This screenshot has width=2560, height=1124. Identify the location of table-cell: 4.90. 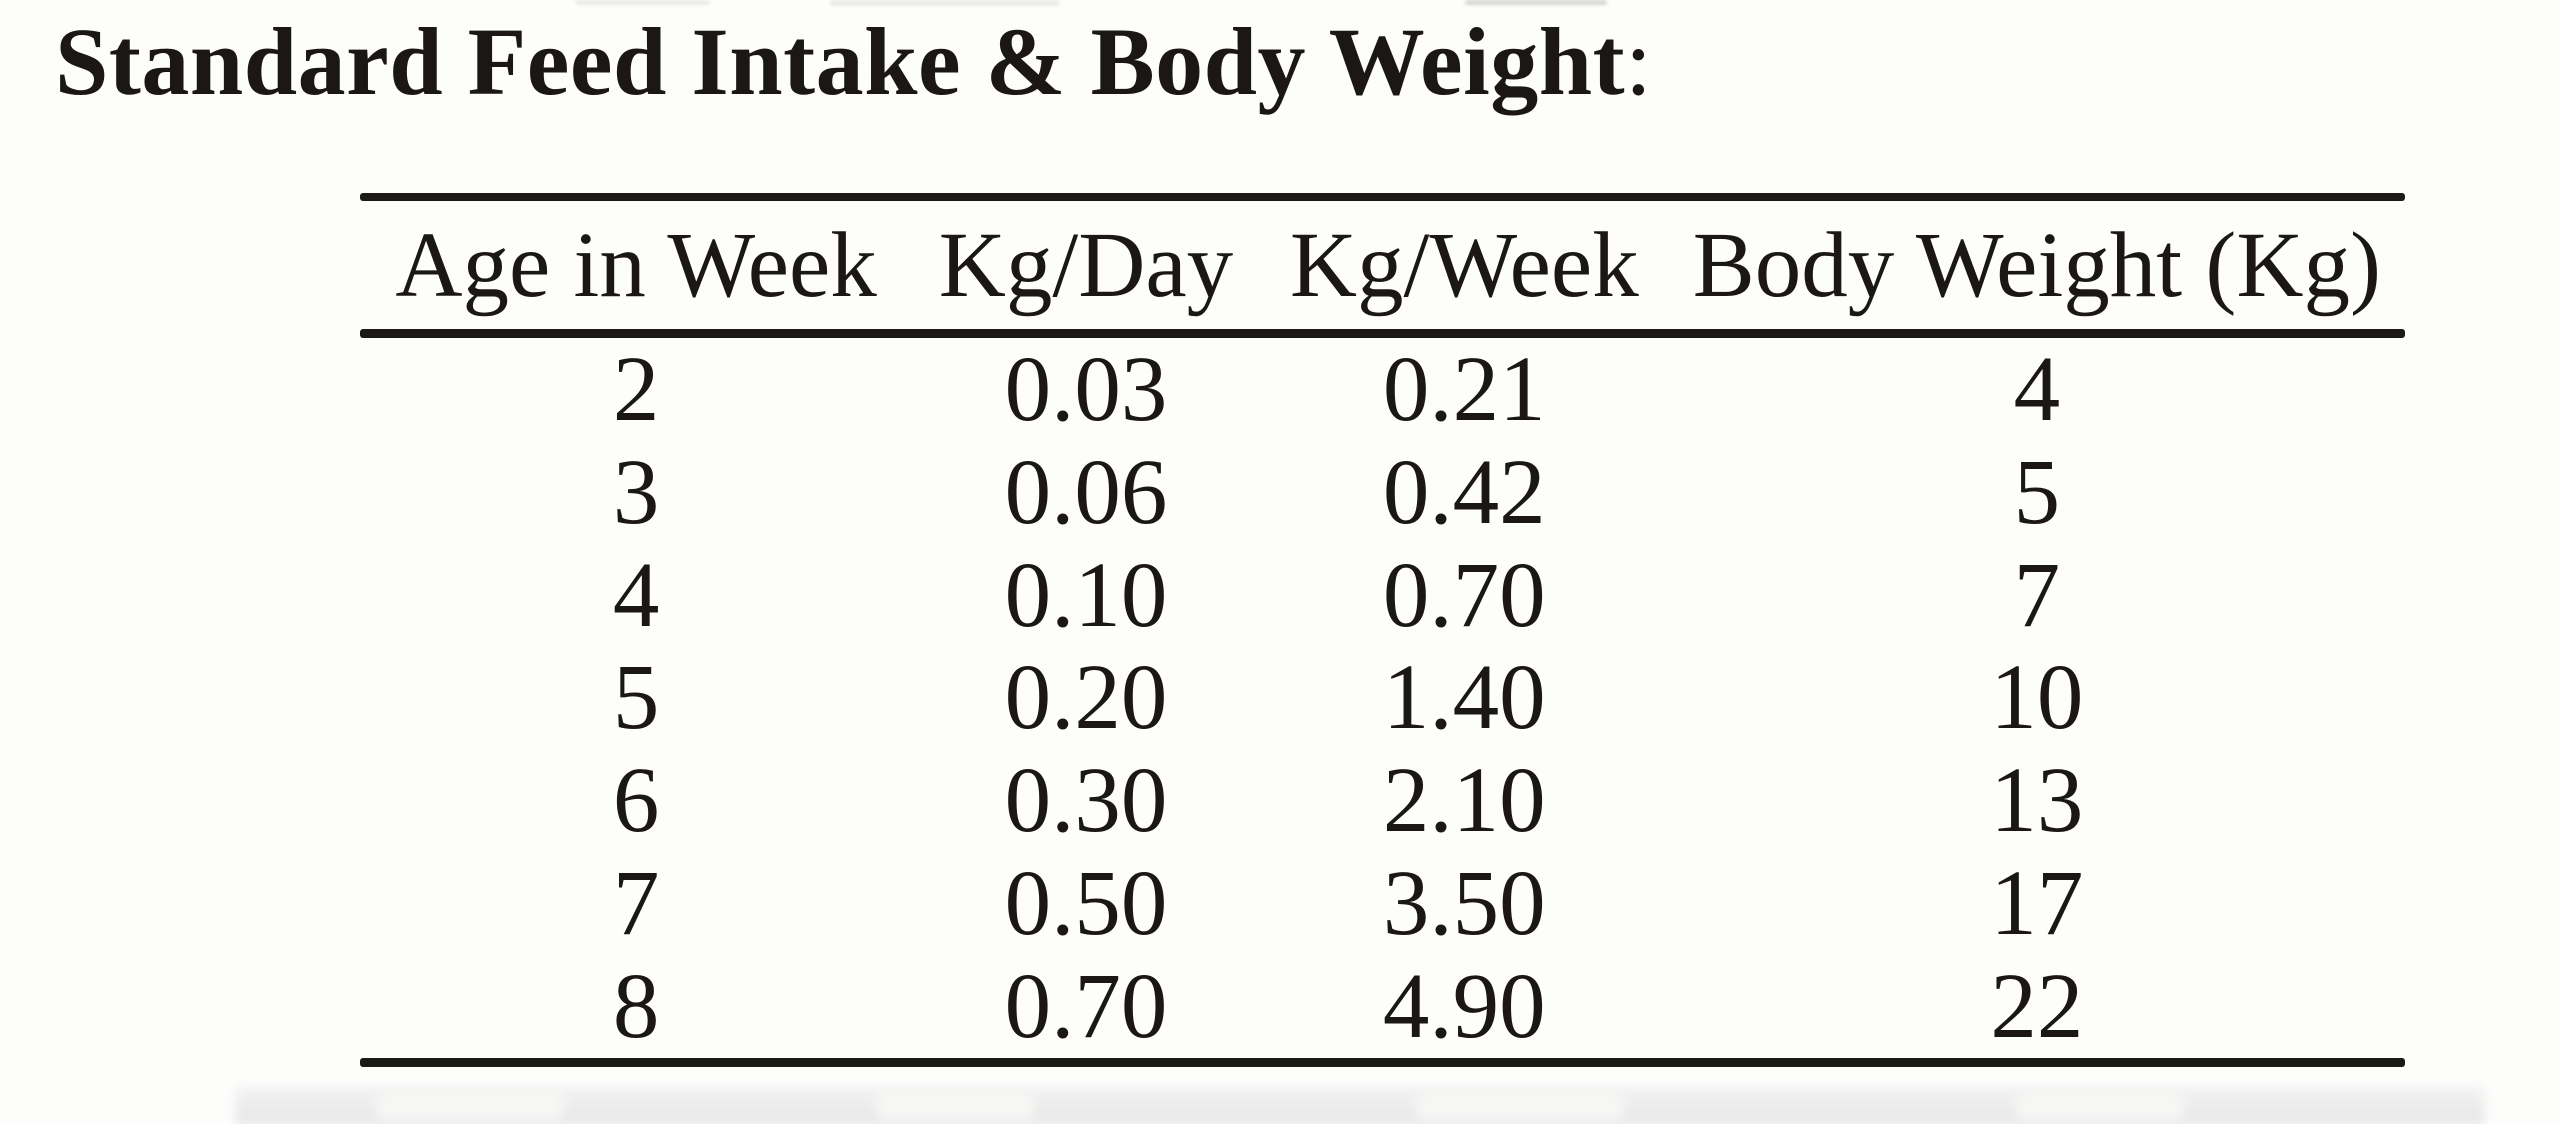
(1464, 1006).